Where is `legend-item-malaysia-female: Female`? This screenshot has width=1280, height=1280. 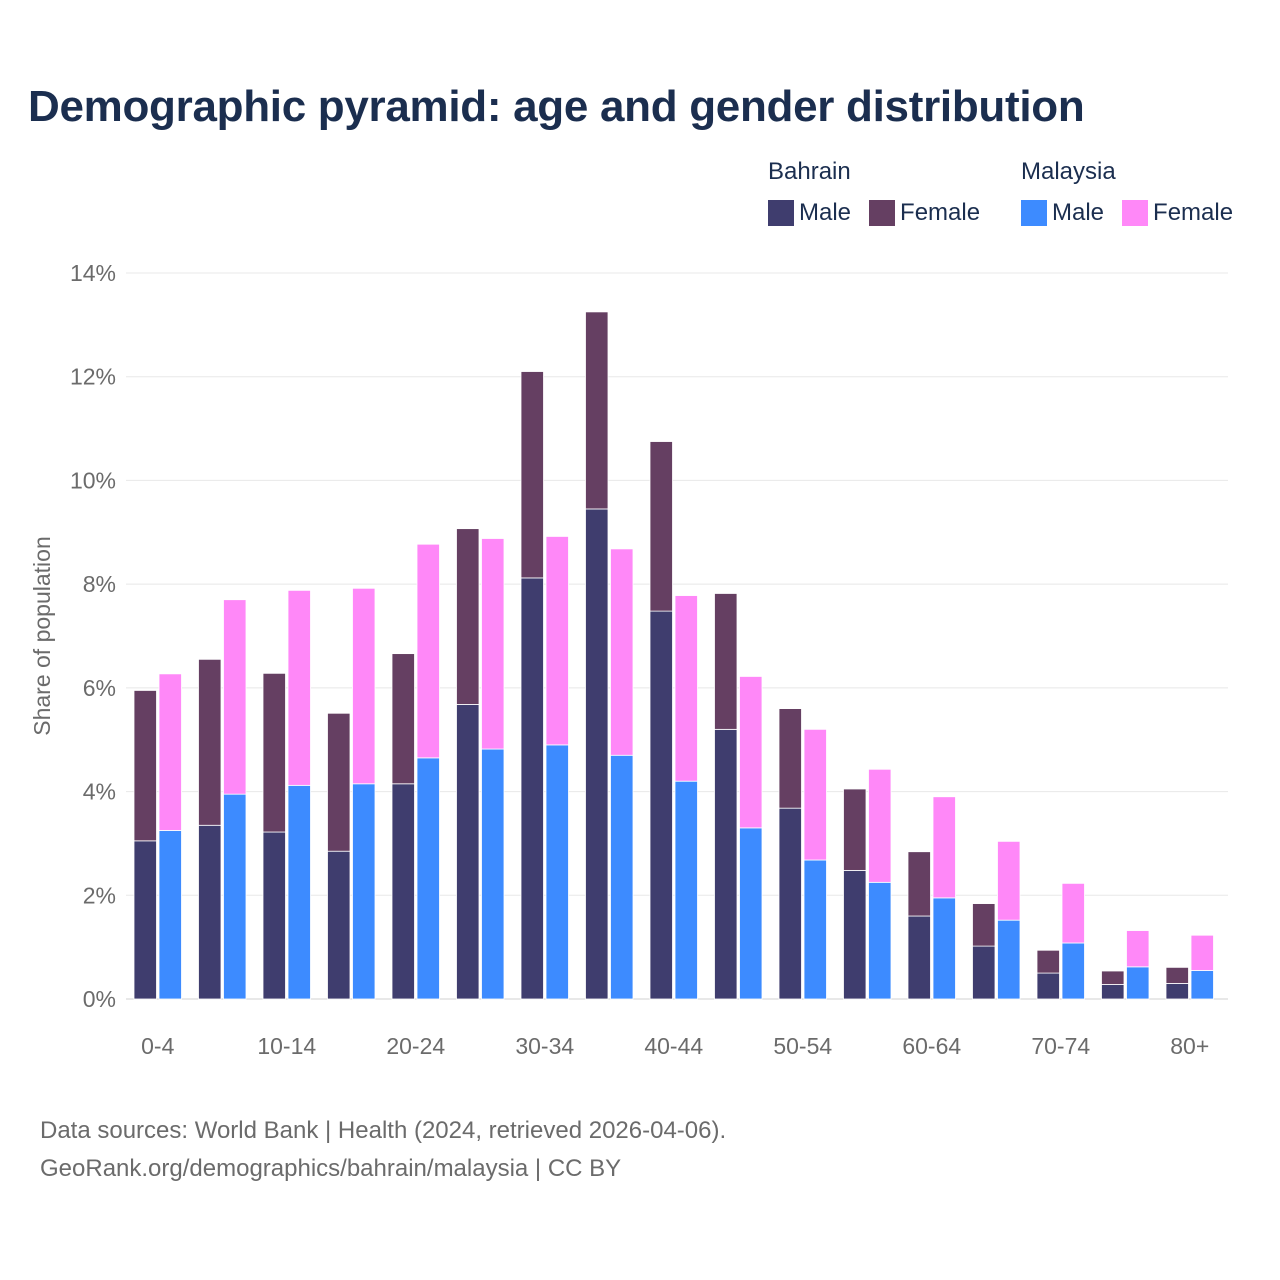
legend-item-malaysia-female: Female is located at coordinates (1177, 213).